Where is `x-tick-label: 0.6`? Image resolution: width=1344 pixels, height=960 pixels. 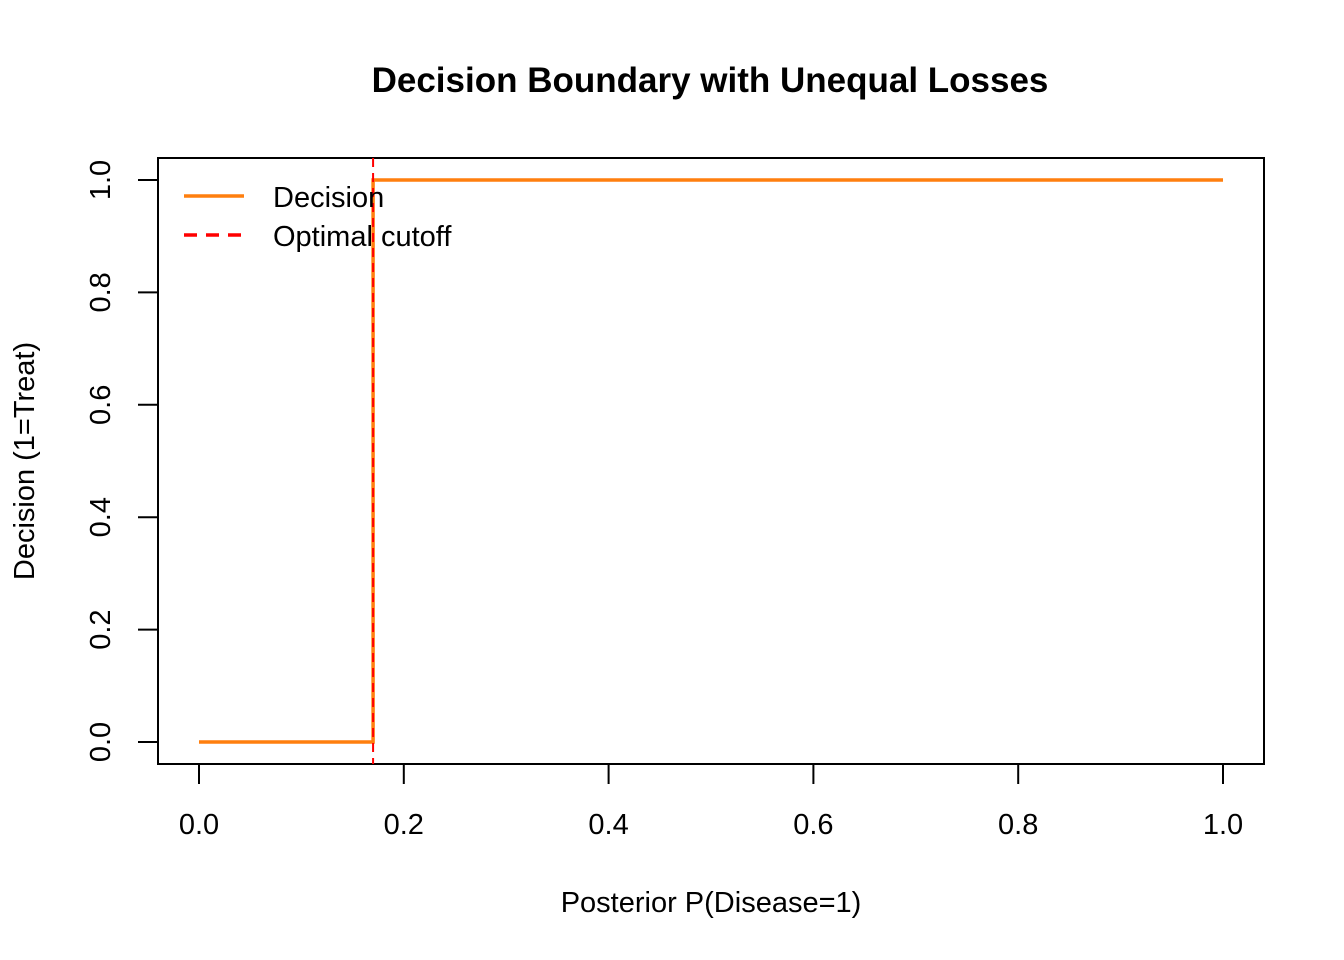
x-tick-label: 0.6 is located at coordinates (813, 825).